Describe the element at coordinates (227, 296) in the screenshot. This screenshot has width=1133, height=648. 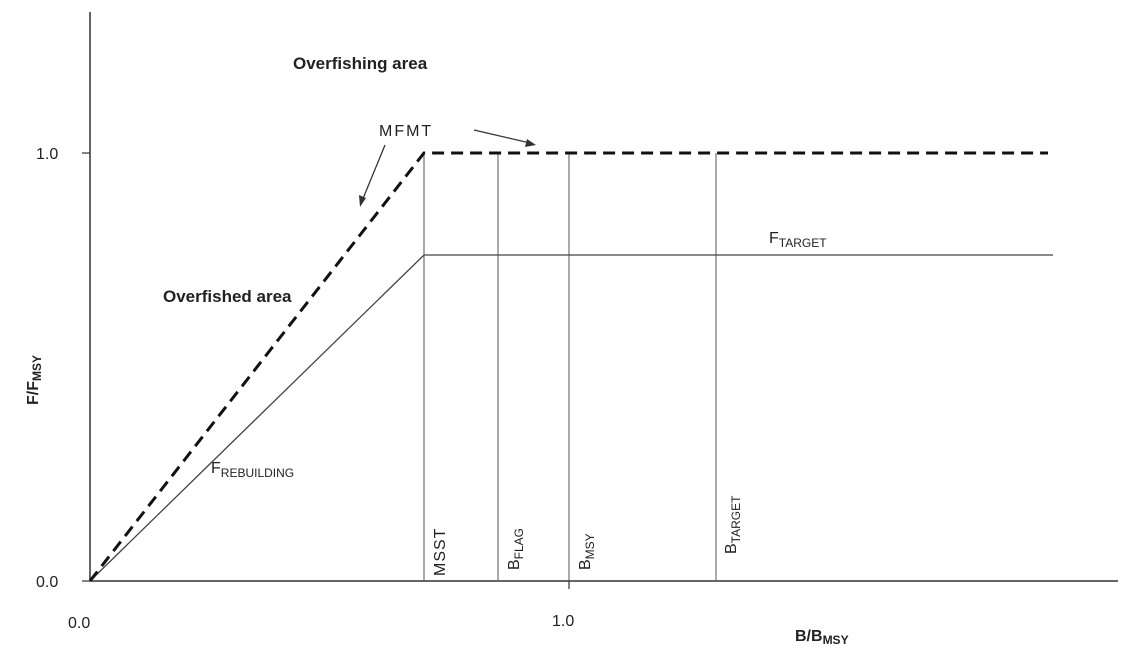
I see `overfished-area-label: Overfished area` at that location.